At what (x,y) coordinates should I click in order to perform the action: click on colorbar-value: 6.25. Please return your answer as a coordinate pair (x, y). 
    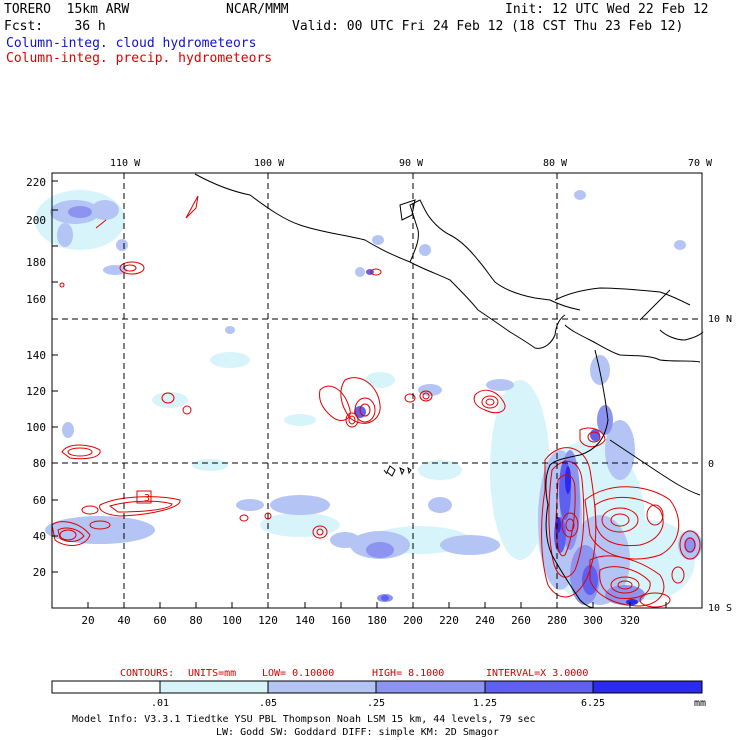
    Looking at the image, I should click on (593, 703).